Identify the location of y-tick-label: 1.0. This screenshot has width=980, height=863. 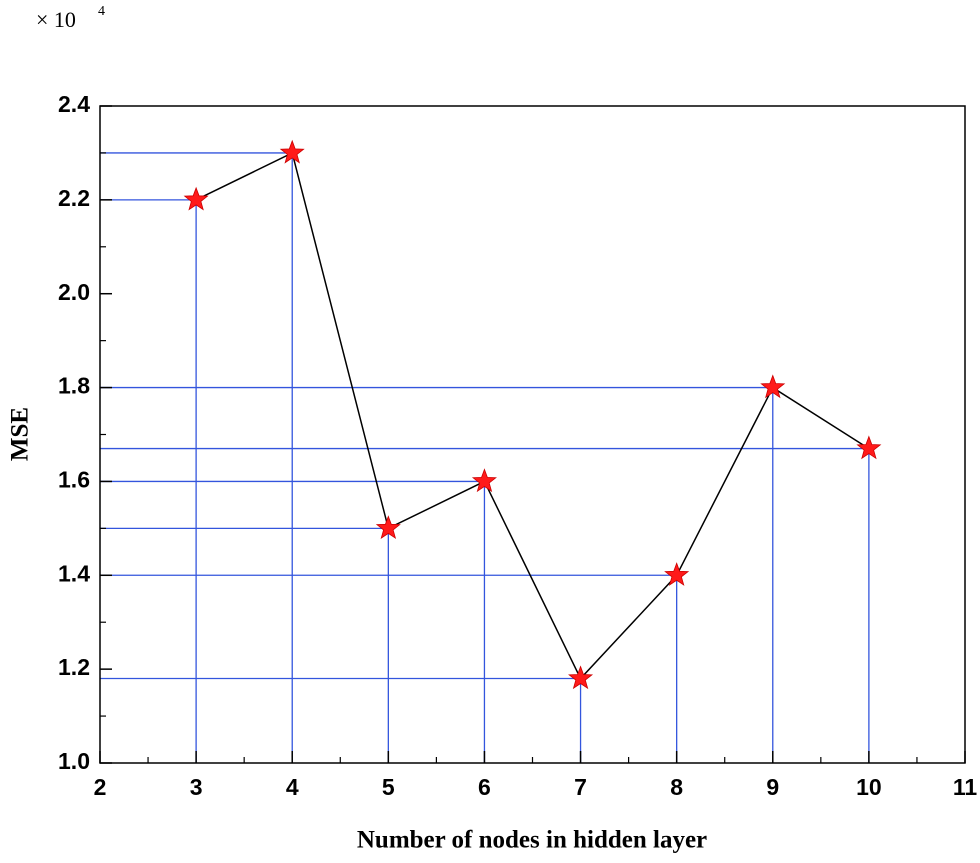
(74, 761).